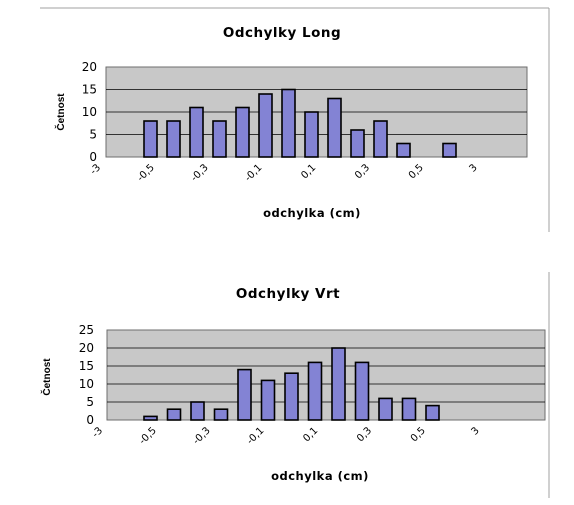 Image resolution: width=574 pixels, height=505 pixels. I want to click on chart2-plot-area, so click(326, 375).